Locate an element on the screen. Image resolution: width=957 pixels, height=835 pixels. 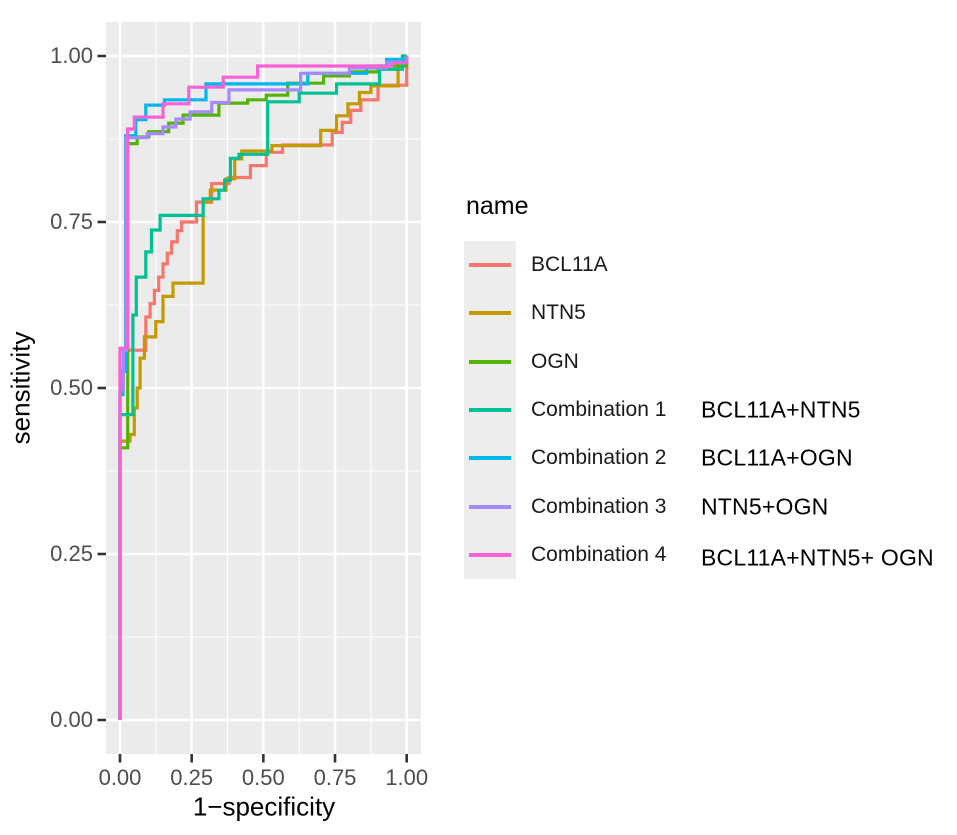
legend-label: BCL11A is located at coordinates (569, 264).